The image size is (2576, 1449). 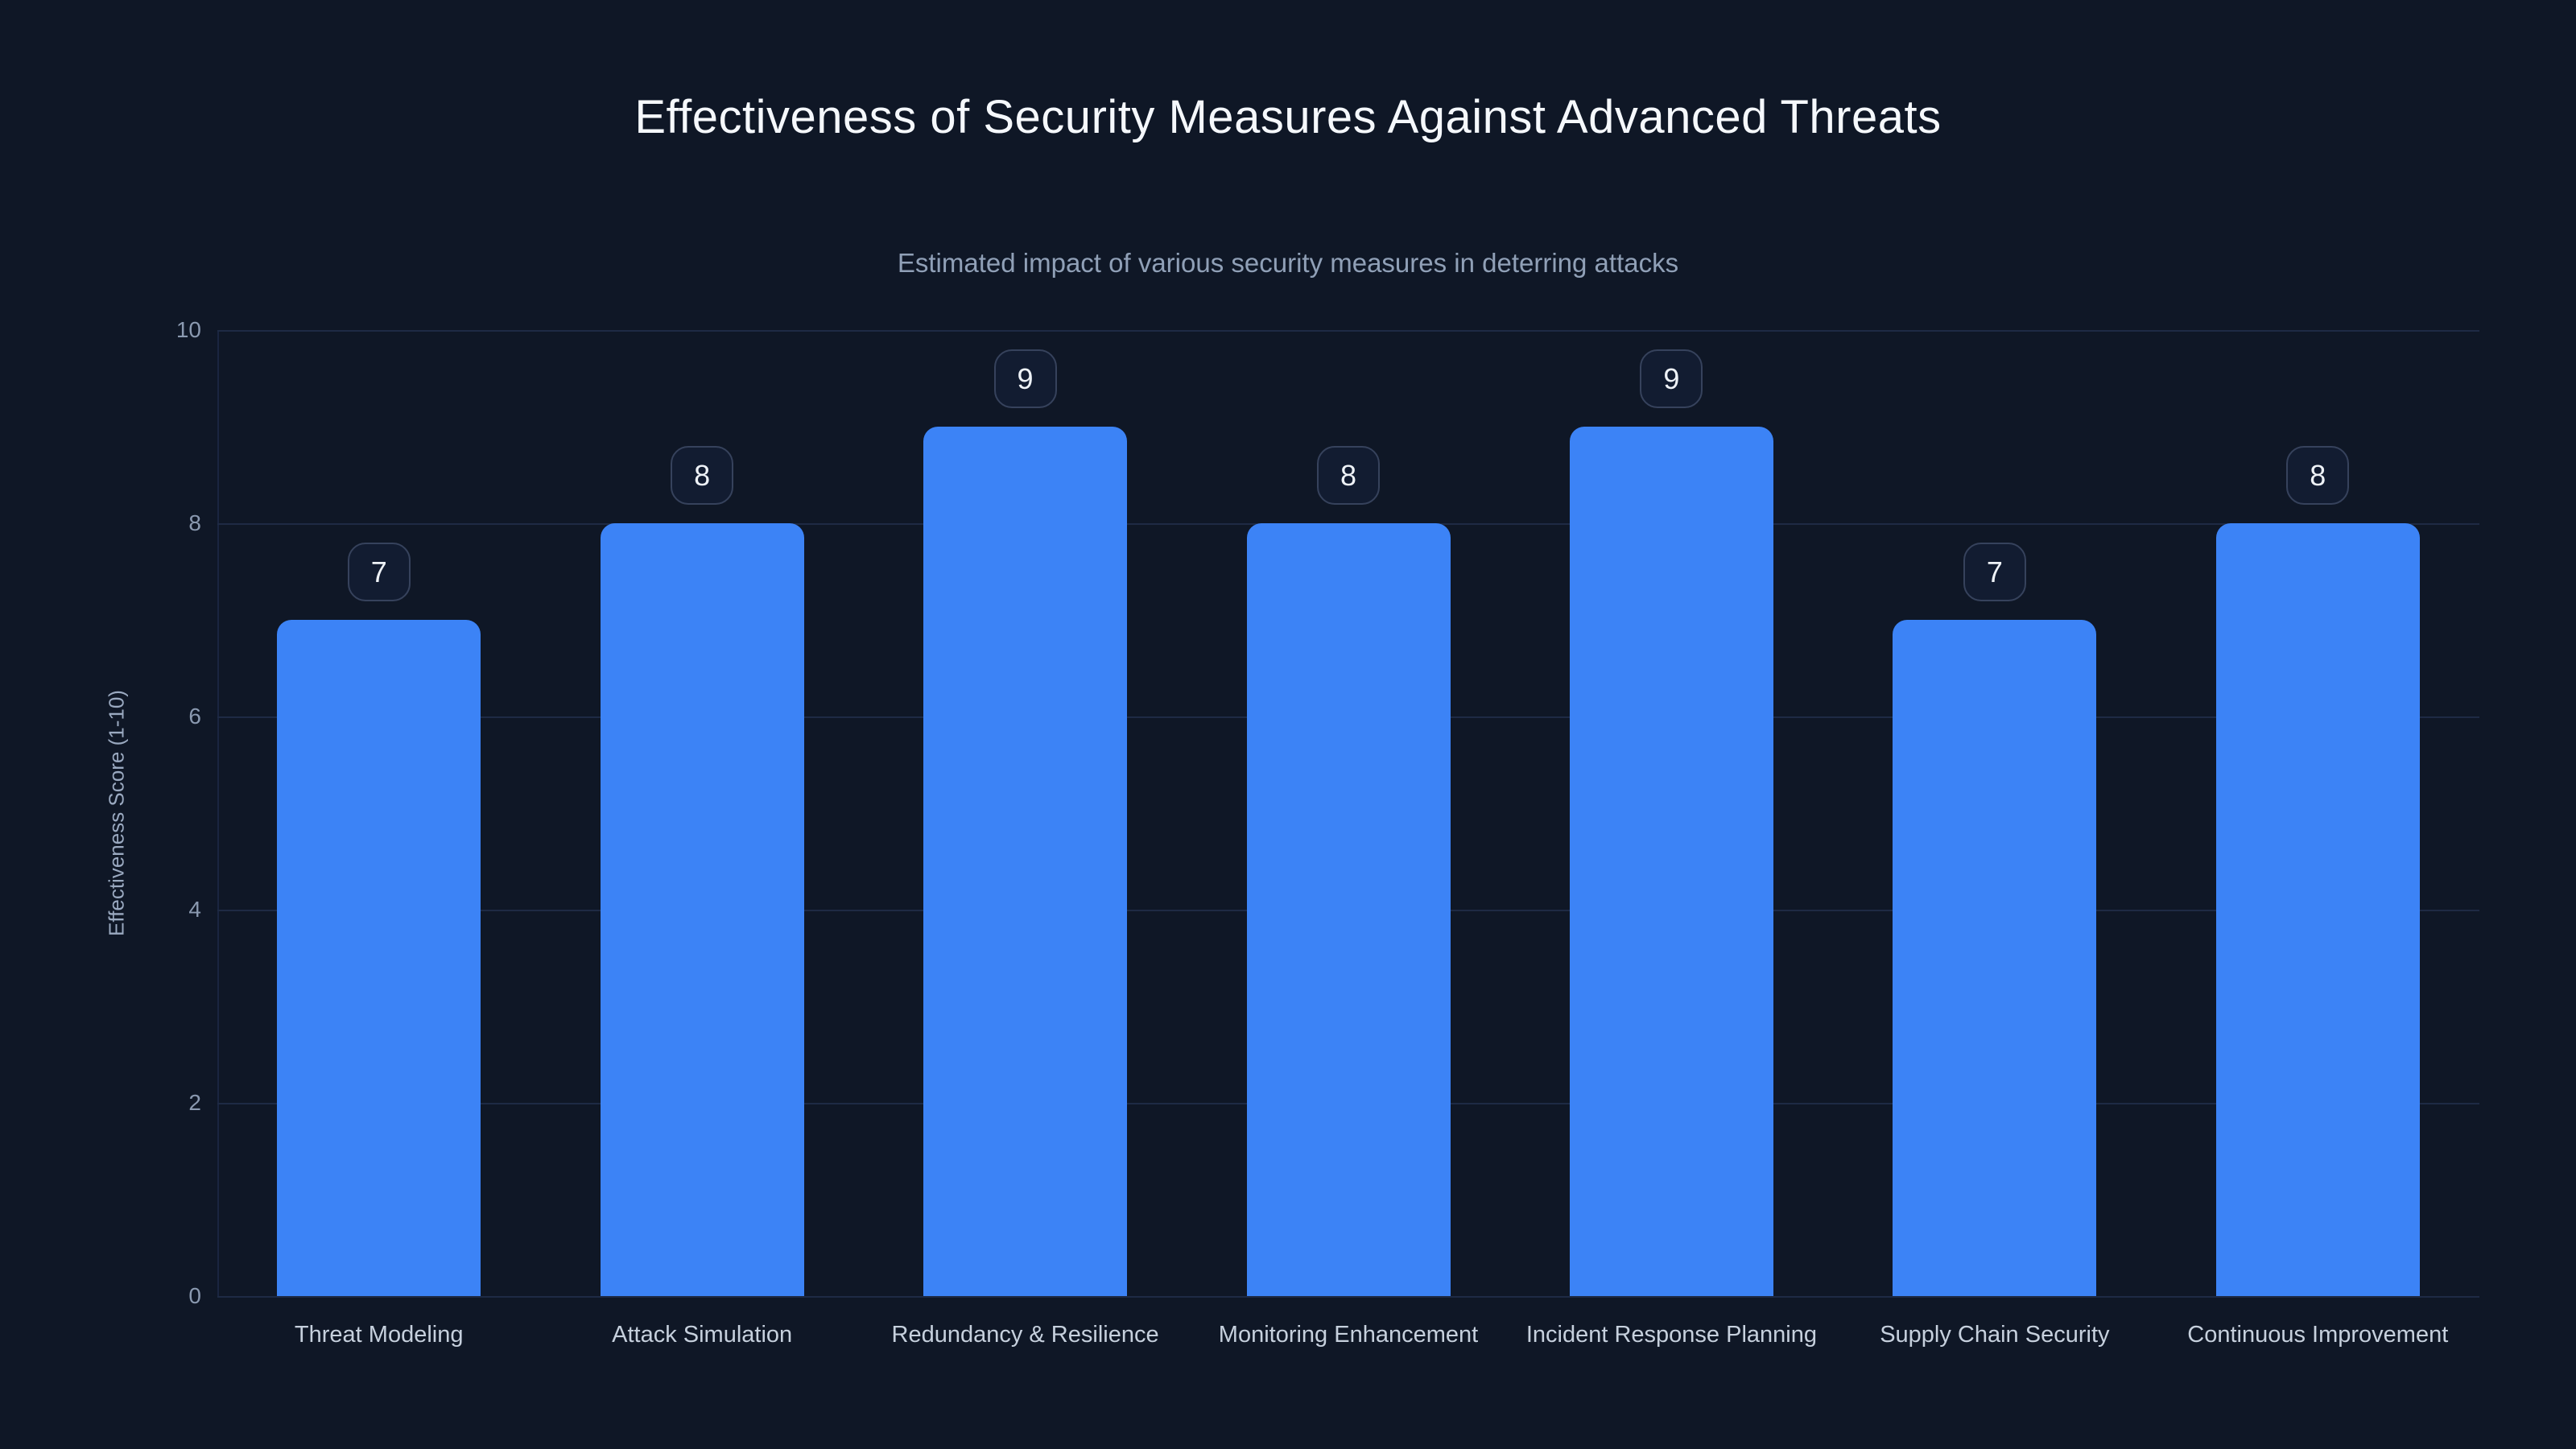 I want to click on bar-redundancy-resilience, so click(x=1025, y=861).